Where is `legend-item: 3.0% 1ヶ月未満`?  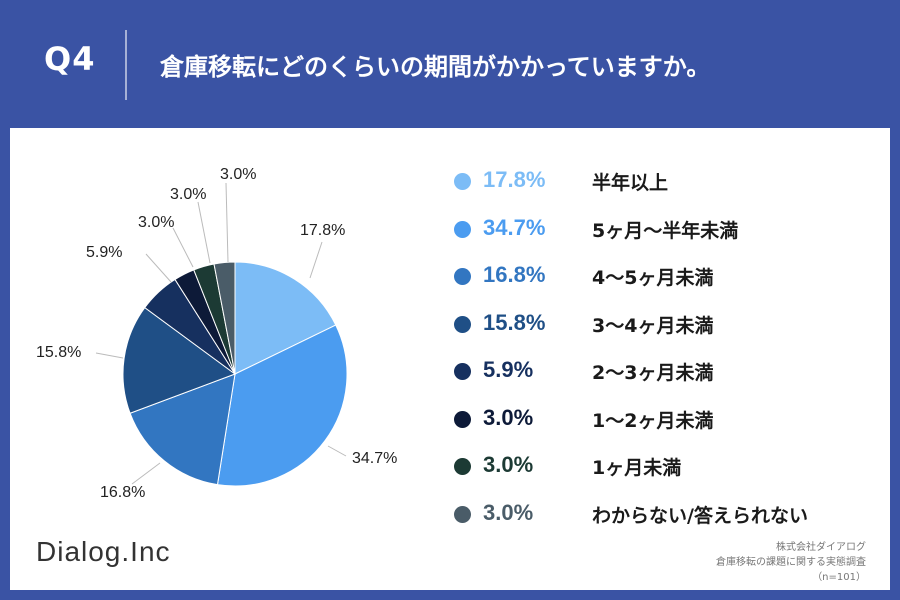
legend-item: 3.0% 1ヶ月未満 is located at coordinates (666, 466).